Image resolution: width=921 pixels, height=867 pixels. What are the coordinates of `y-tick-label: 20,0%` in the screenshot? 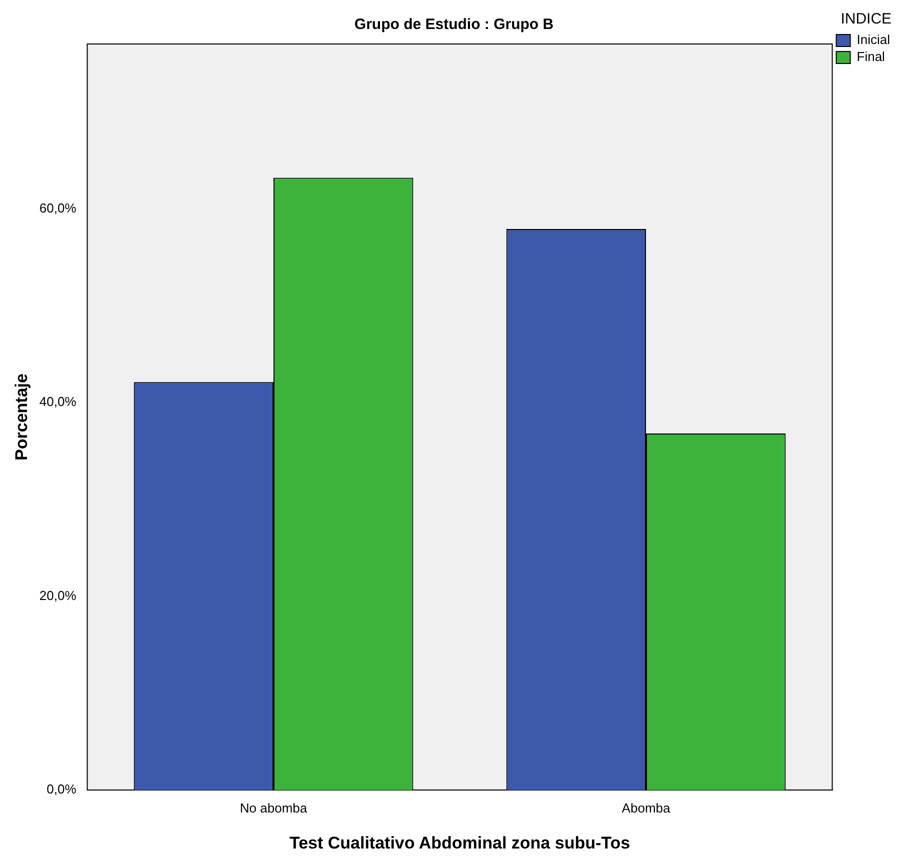 It's located at (58, 595).